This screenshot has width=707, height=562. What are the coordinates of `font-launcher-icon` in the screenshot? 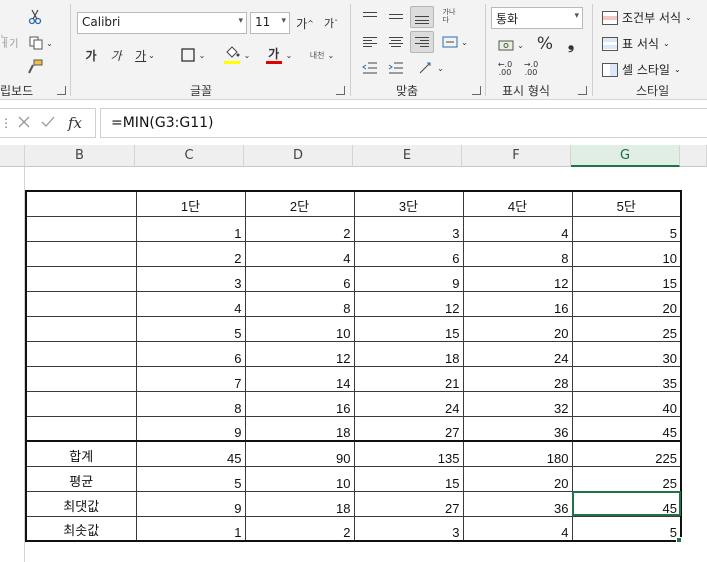 It's located at (340, 90).